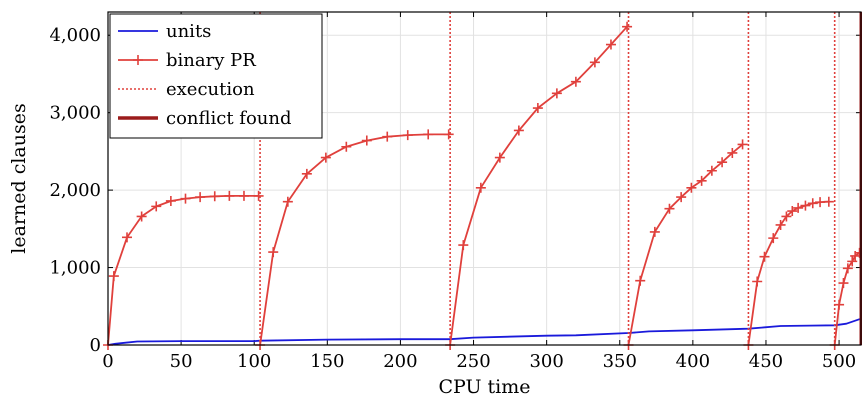  Describe the element at coordinates (327, 361) in the screenshot. I see `x-tick-label: 150` at that location.